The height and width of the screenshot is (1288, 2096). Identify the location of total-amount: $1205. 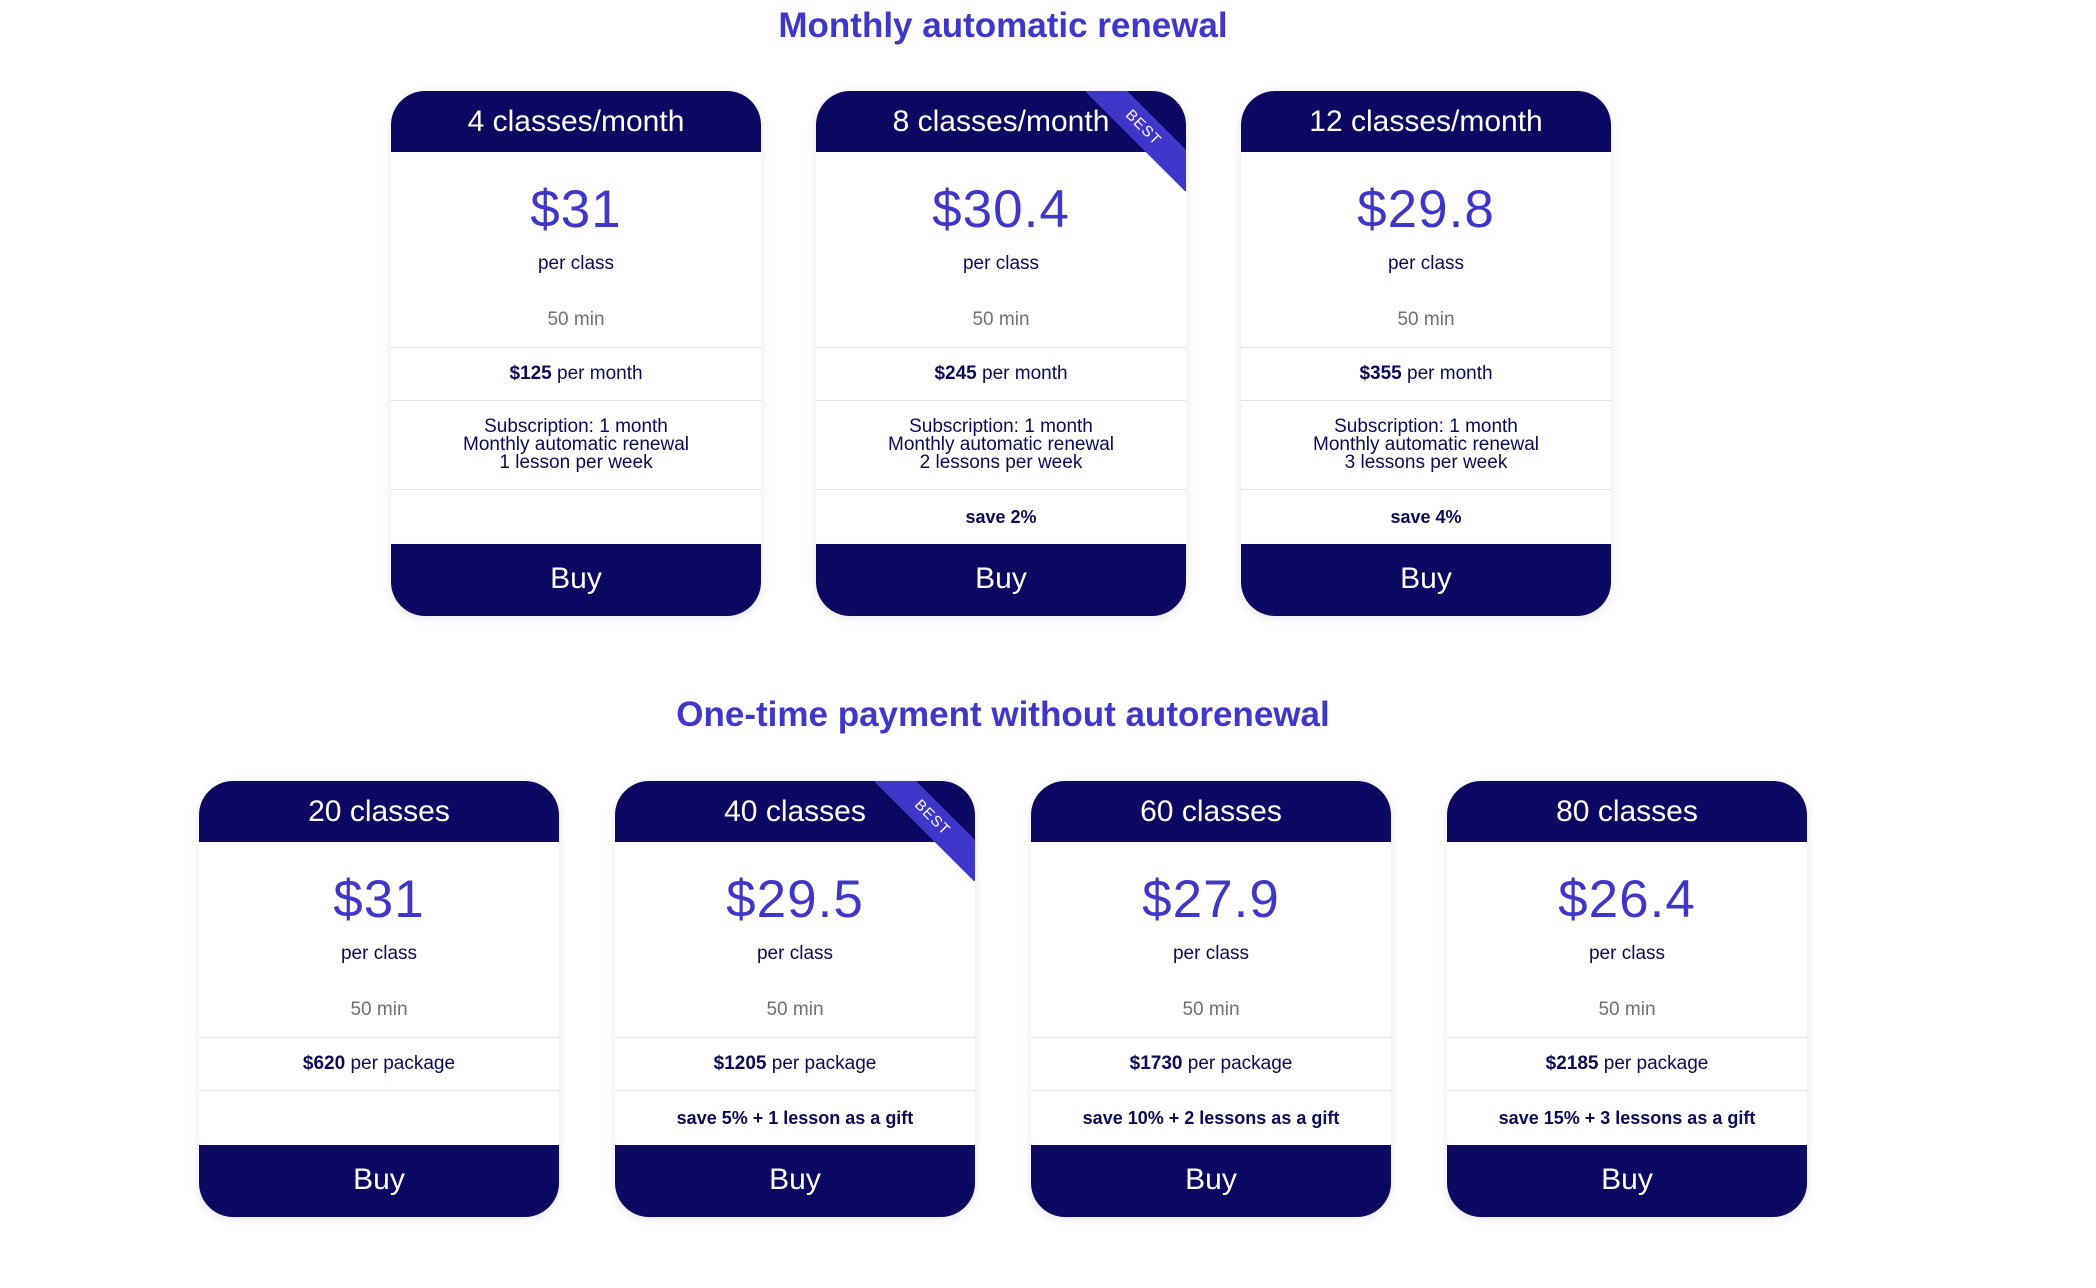
(740, 1063).